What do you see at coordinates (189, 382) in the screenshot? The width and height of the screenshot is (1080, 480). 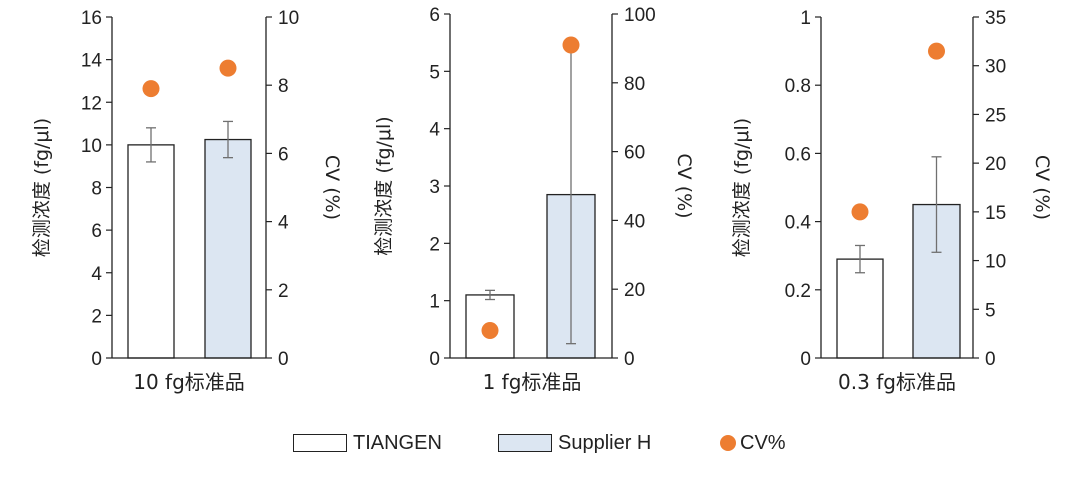 I see `category-label: 10 fg标准品` at bounding box center [189, 382].